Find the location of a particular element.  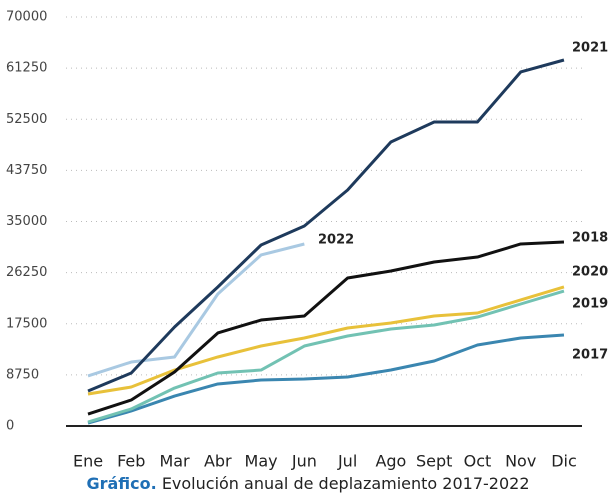

x-tick-label: Abr is located at coordinates (218, 461).